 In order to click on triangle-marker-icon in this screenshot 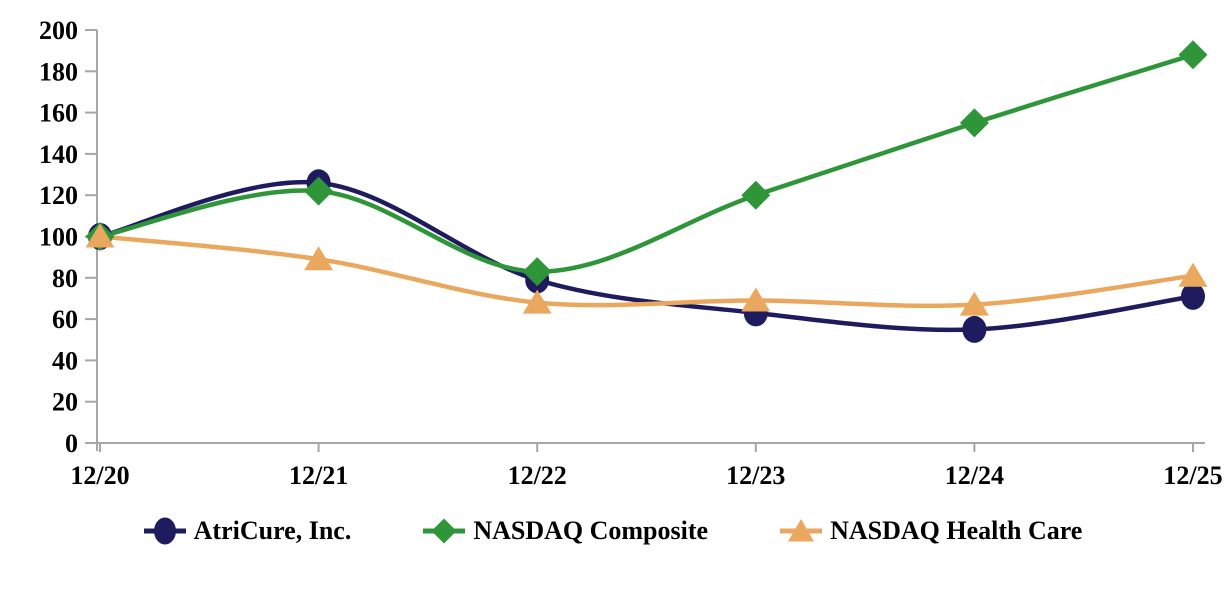, I will do `click(801, 530)`.